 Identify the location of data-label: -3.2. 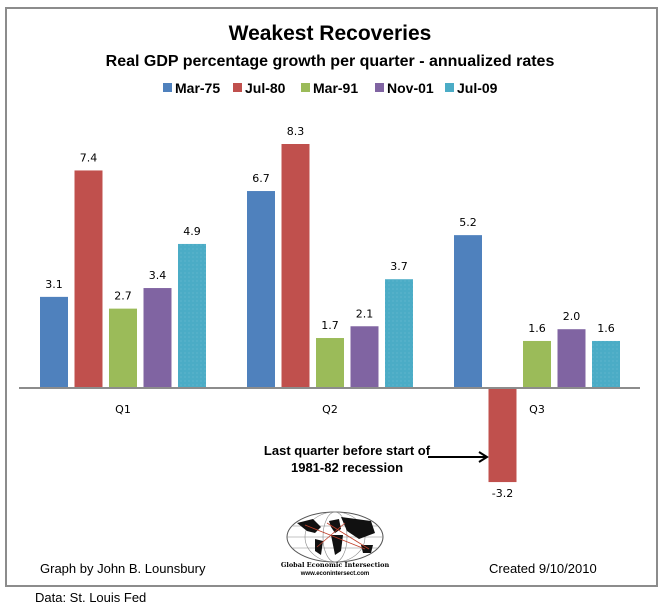
(502, 493).